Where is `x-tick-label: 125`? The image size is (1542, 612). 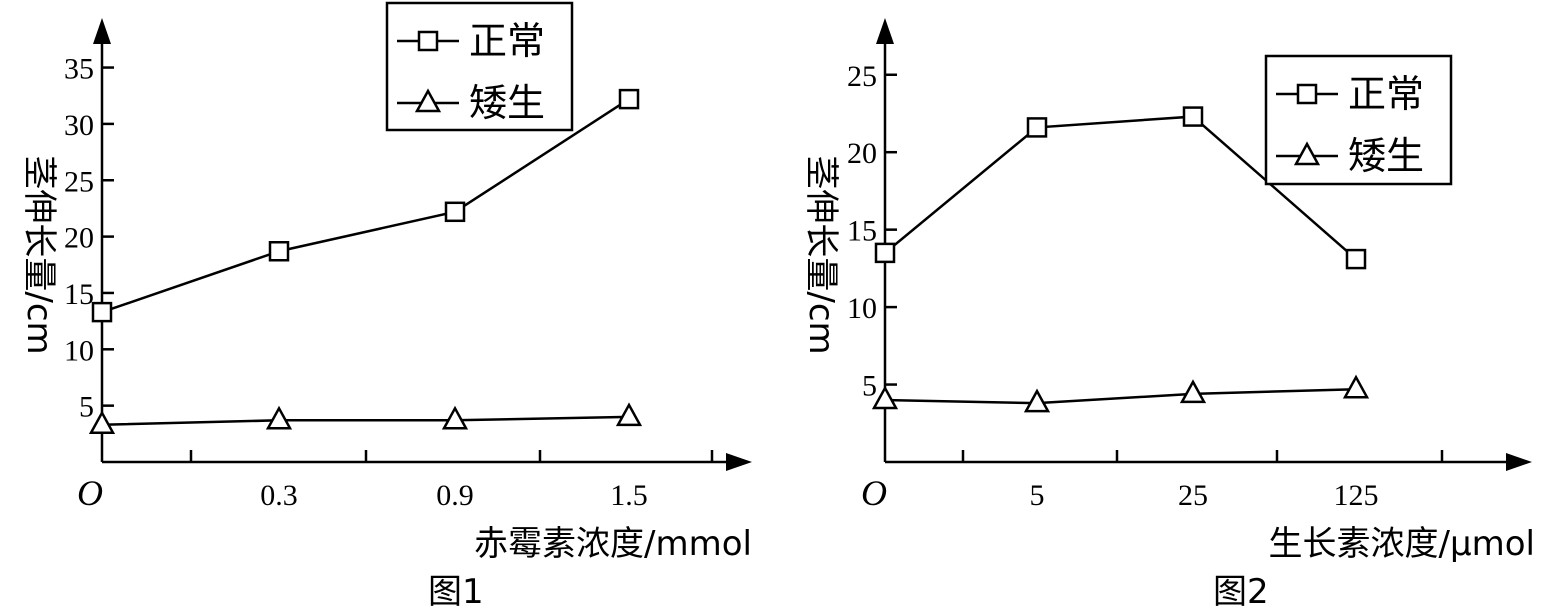 x-tick-label: 125 is located at coordinates (1356, 495).